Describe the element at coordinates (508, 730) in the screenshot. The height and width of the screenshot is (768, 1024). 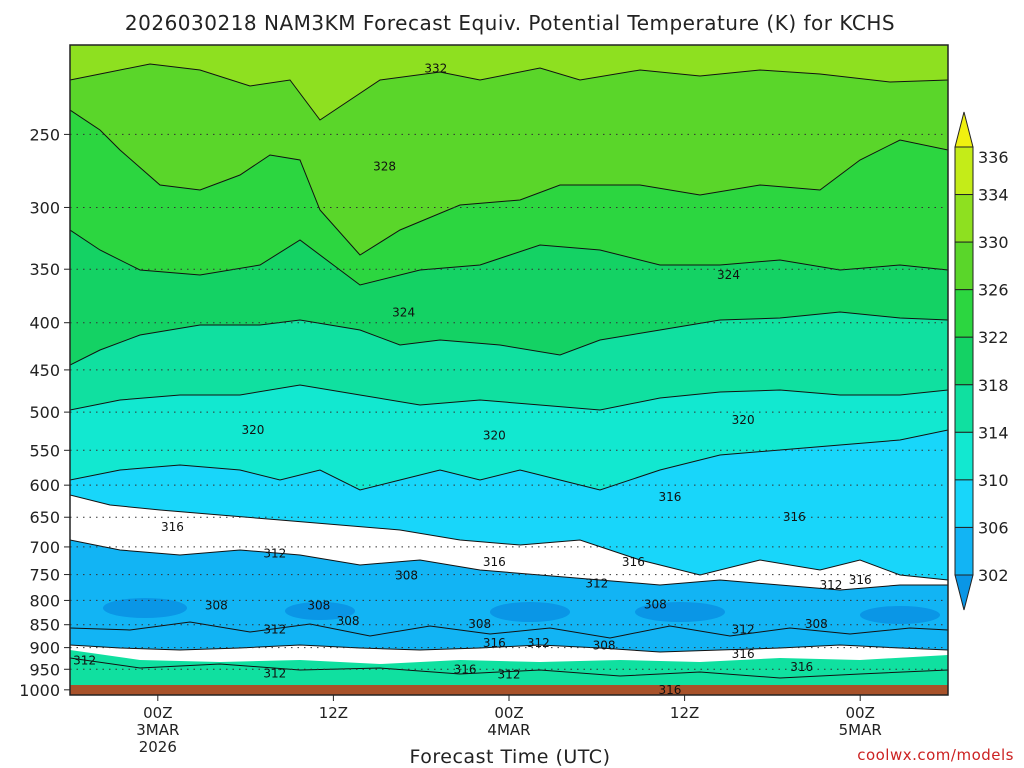
I see `x-tick-date: 4MAR` at that location.